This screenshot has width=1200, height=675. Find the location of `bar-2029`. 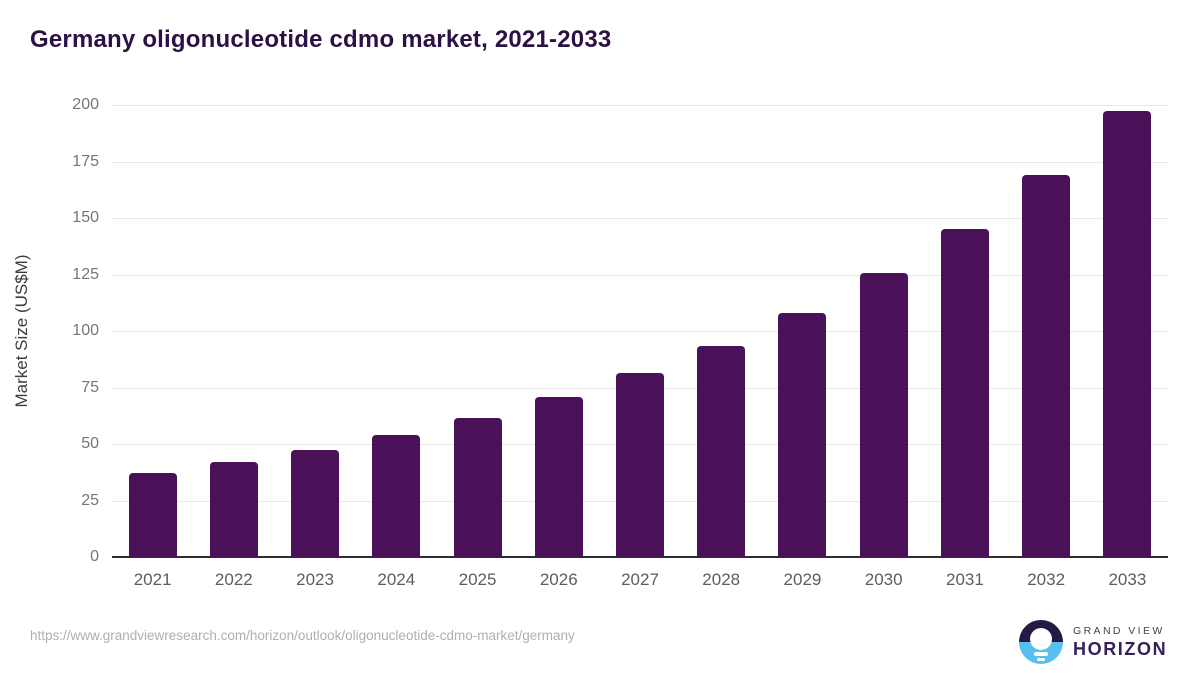

bar-2029 is located at coordinates (802, 434).